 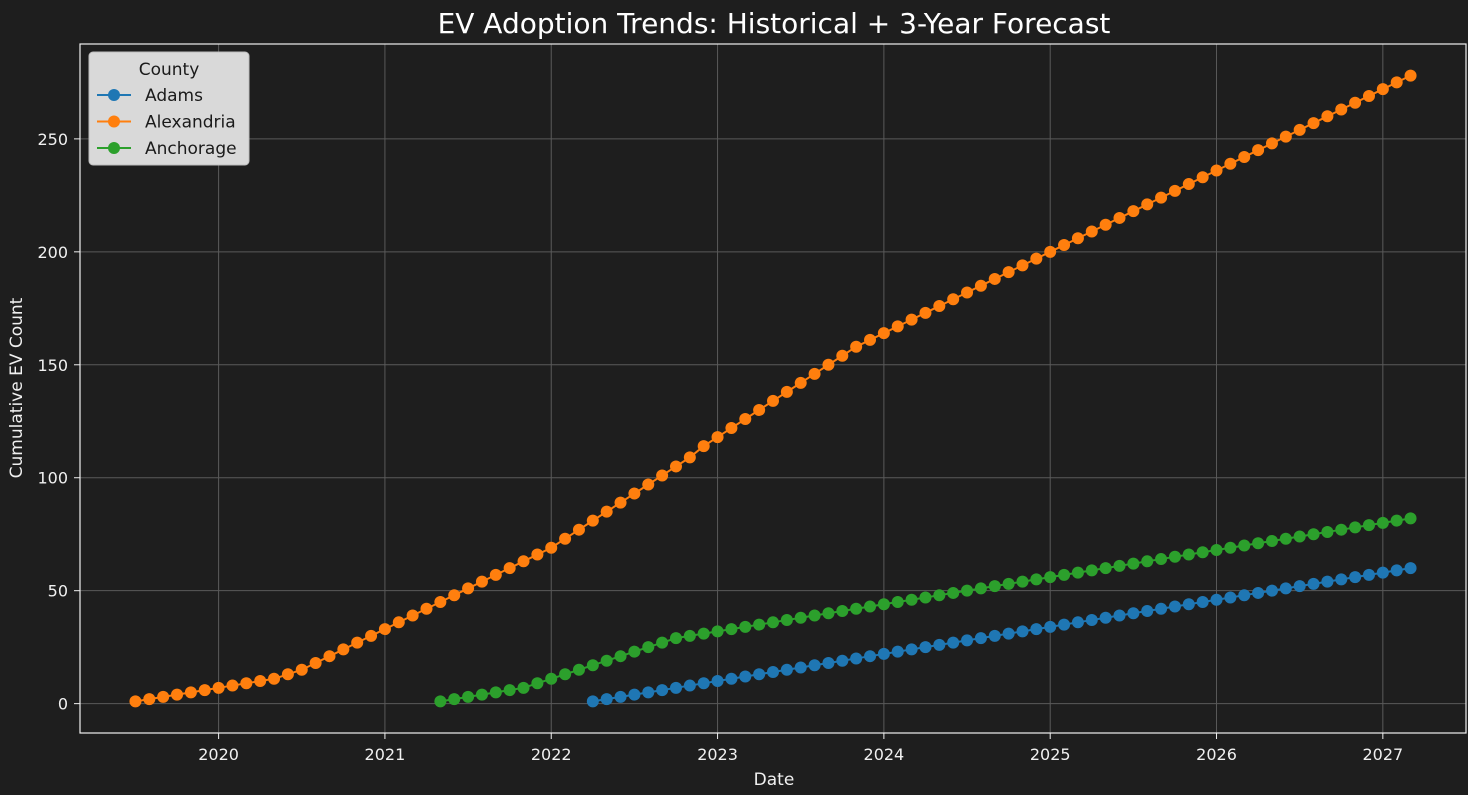 What do you see at coordinates (58, 422) in the screenshot?
I see `y-axis-ticks: 0 50 100 150 200 250` at bounding box center [58, 422].